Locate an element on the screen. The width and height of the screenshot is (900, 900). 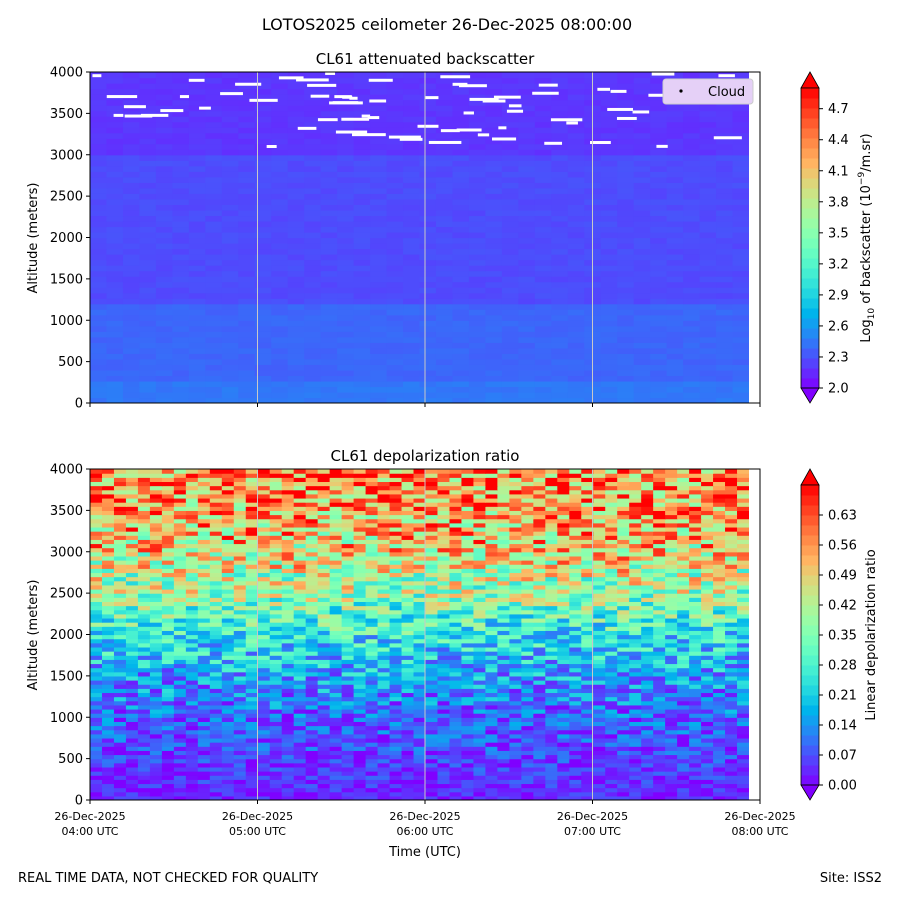
colorbar-band is located at coordinates (810, 143).